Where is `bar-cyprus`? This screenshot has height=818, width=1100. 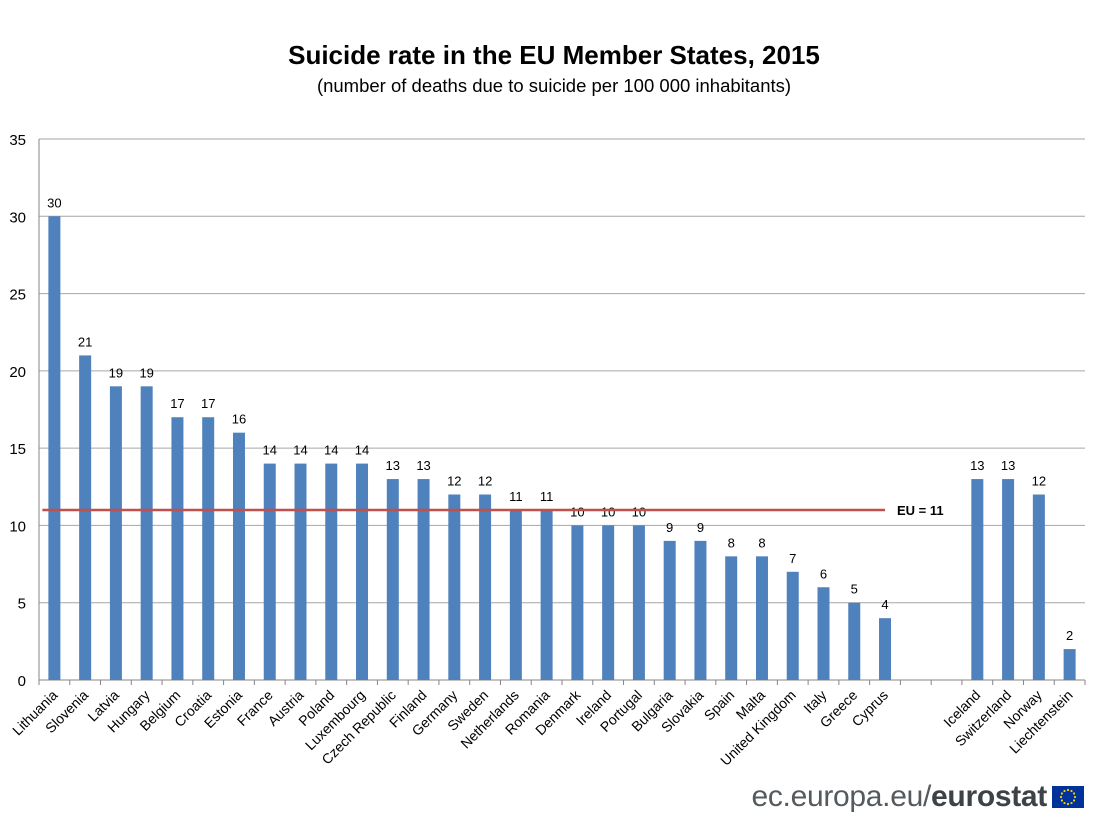 bar-cyprus is located at coordinates (885, 649).